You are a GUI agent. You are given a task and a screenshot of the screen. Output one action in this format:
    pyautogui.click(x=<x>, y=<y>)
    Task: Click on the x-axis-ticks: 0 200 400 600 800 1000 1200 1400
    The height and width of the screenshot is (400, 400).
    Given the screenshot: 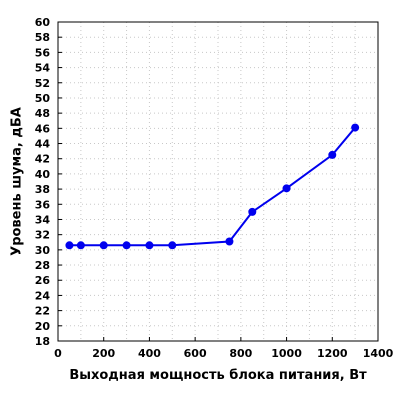 What is the action you would take?
    pyautogui.click(x=224, y=348)
    